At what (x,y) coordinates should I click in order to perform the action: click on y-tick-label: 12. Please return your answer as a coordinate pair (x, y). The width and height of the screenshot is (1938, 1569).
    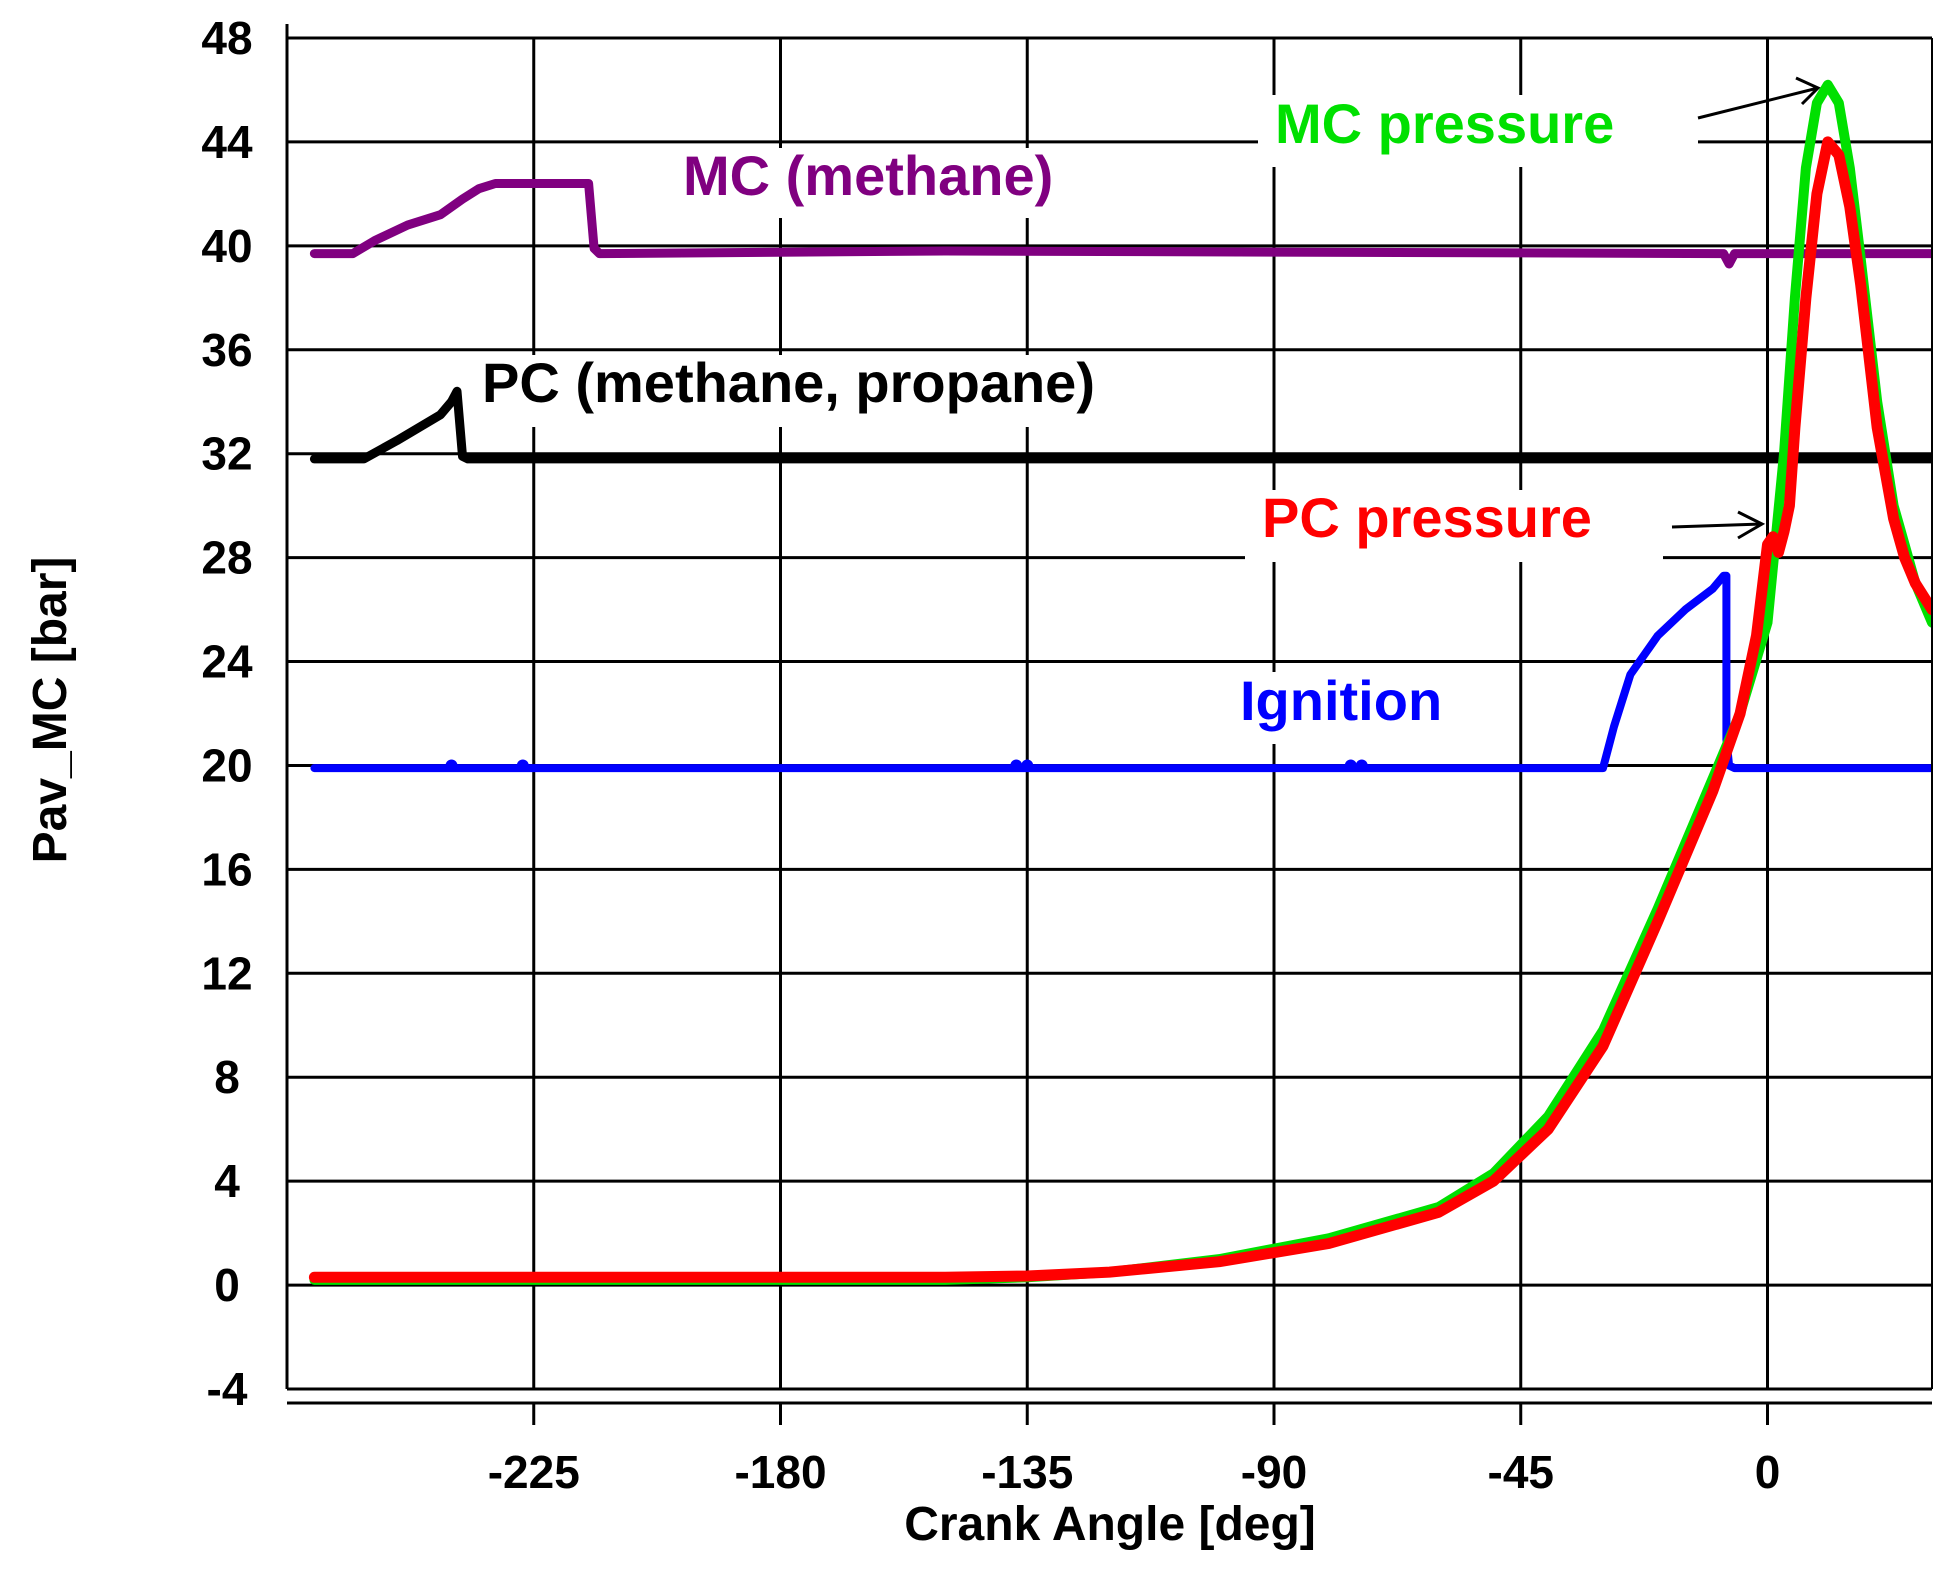
    Looking at the image, I should click on (226, 973).